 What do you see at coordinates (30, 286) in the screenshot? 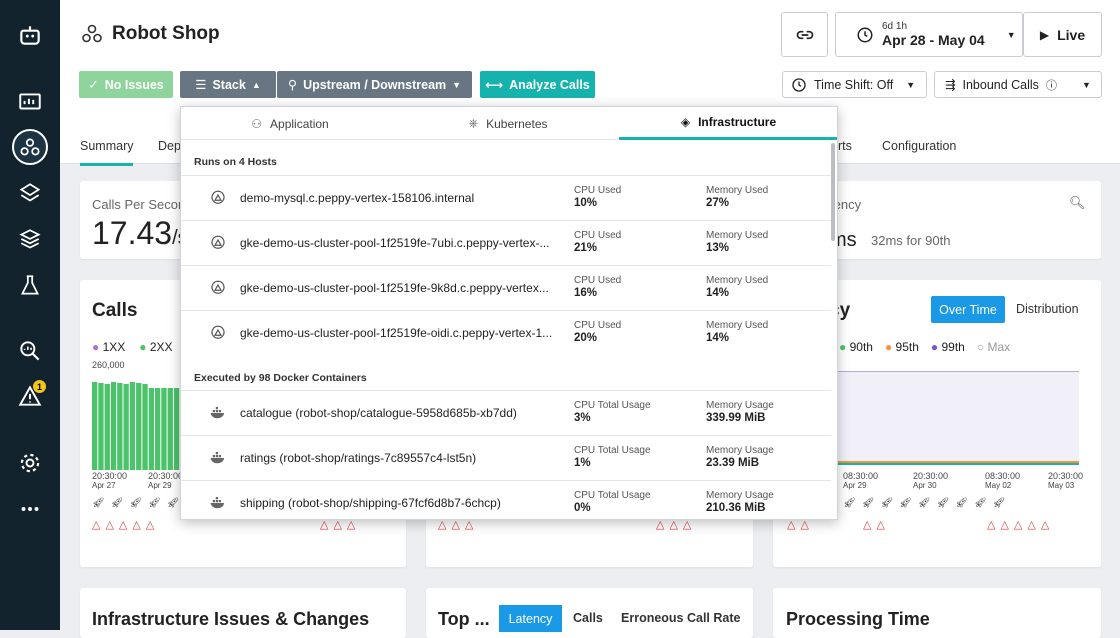
I see `lab-icon` at bounding box center [30, 286].